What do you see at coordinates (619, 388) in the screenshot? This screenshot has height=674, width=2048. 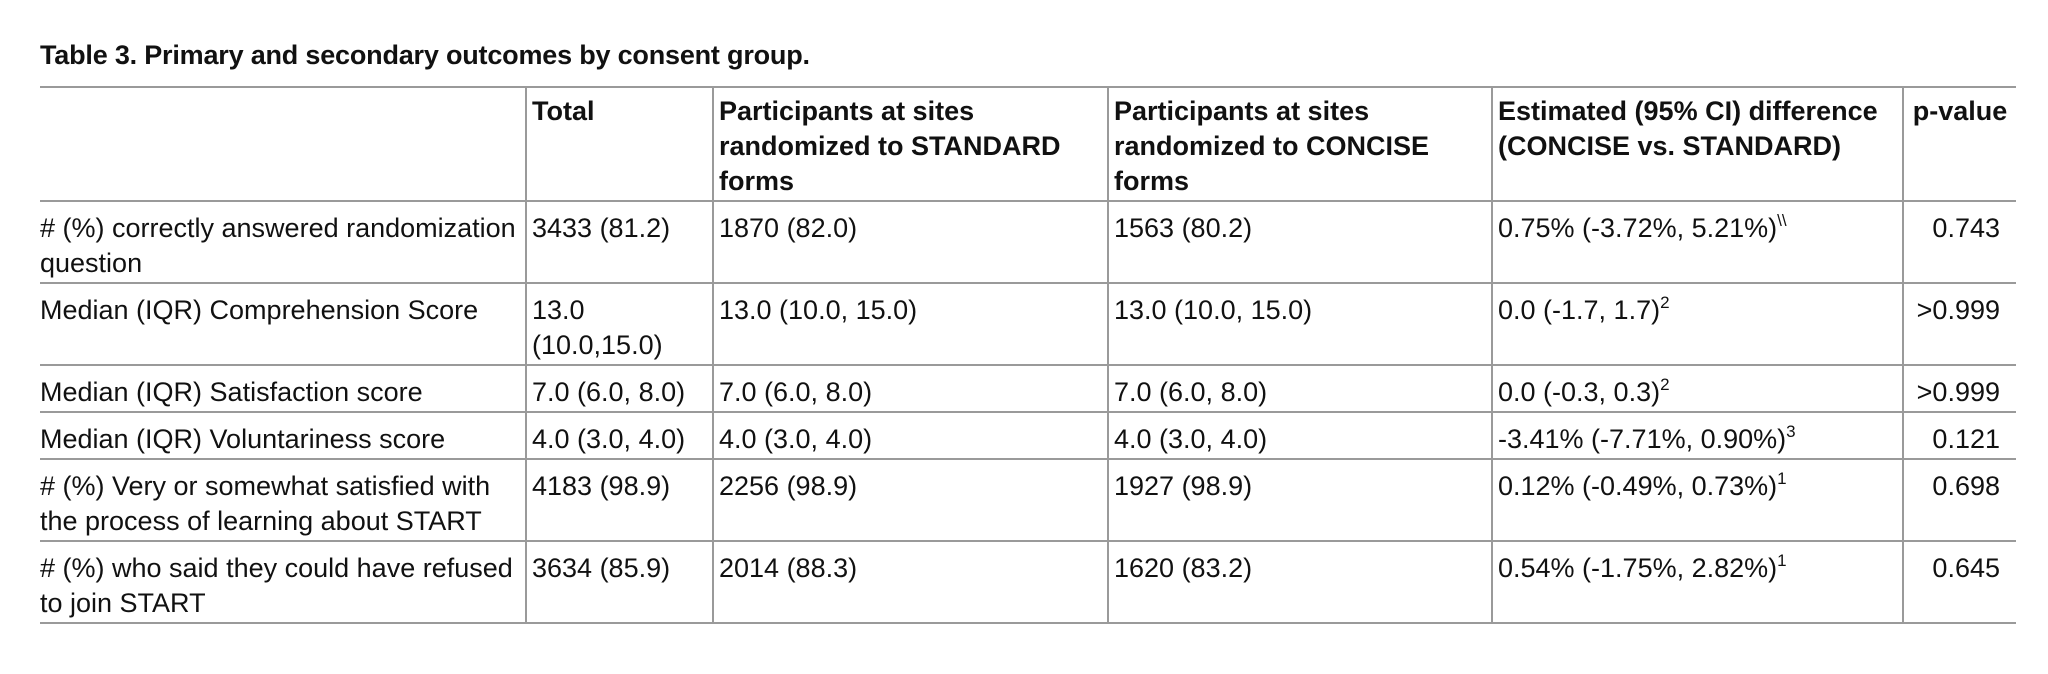 I see `cell-total: 7.0 (6.0, 8.0)` at bounding box center [619, 388].